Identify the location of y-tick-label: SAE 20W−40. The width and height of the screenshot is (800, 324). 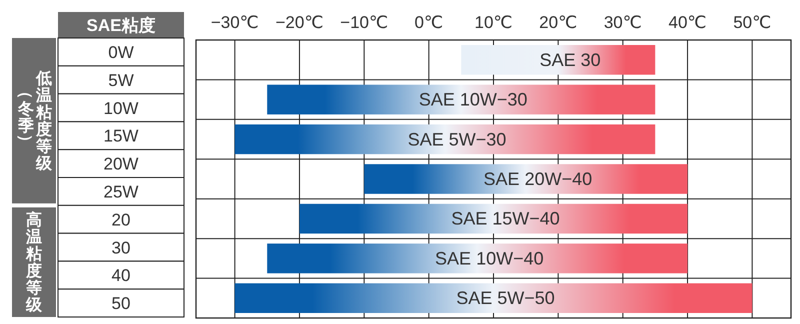
(538, 179).